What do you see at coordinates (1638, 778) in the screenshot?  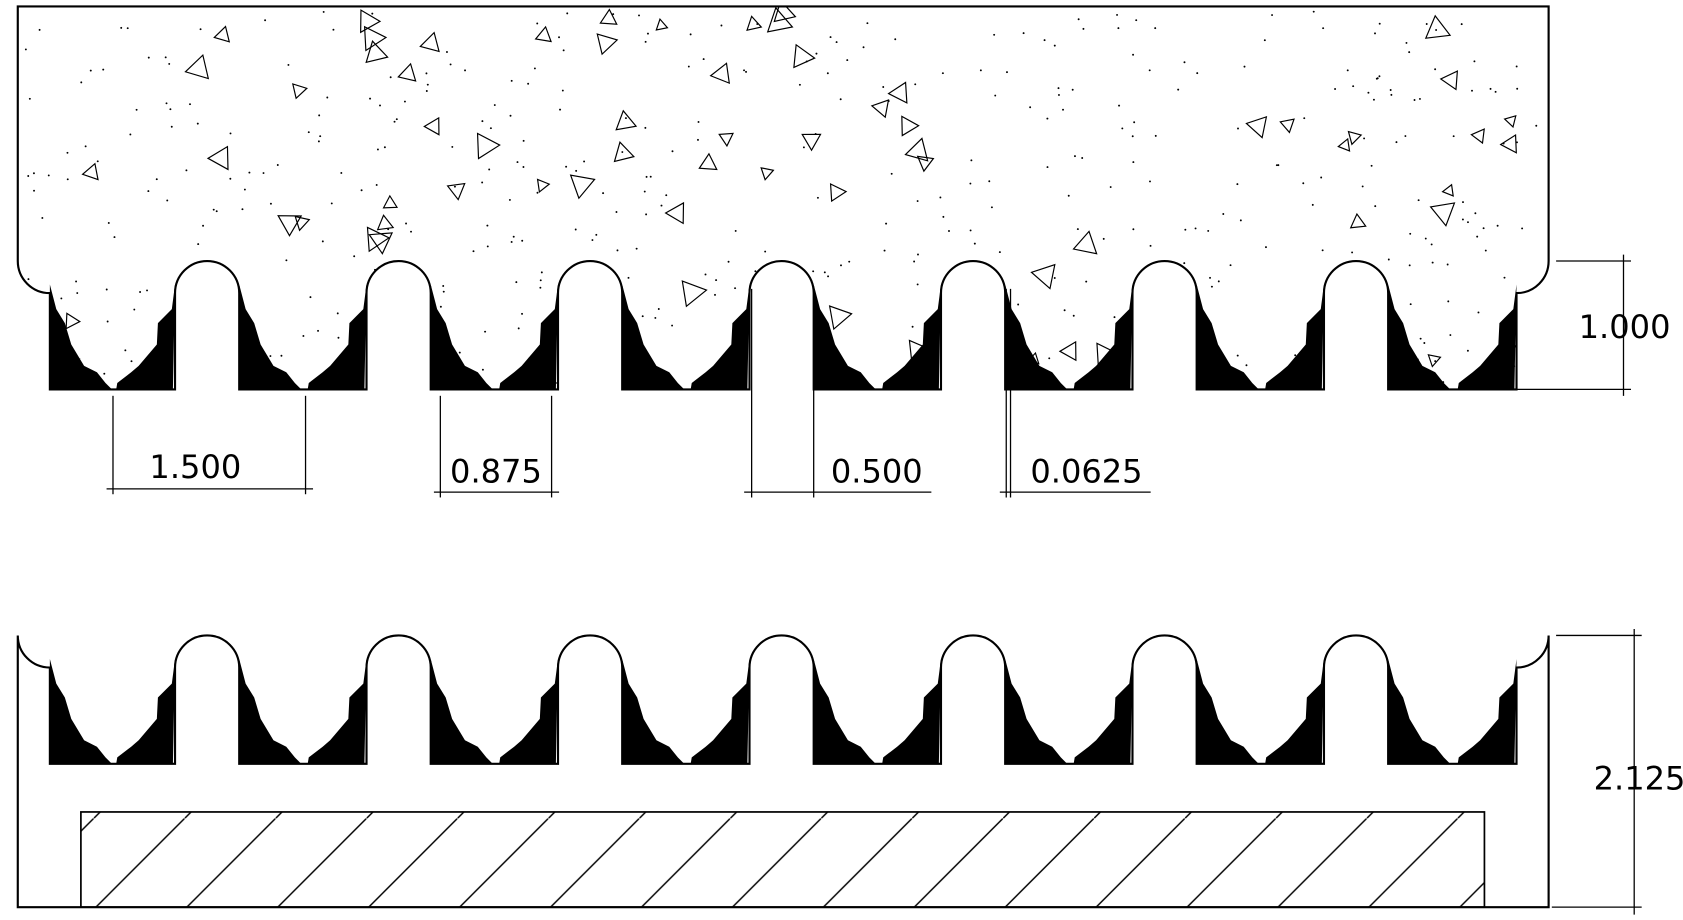 I see `dim-label: 2.125` at bounding box center [1638, 778].